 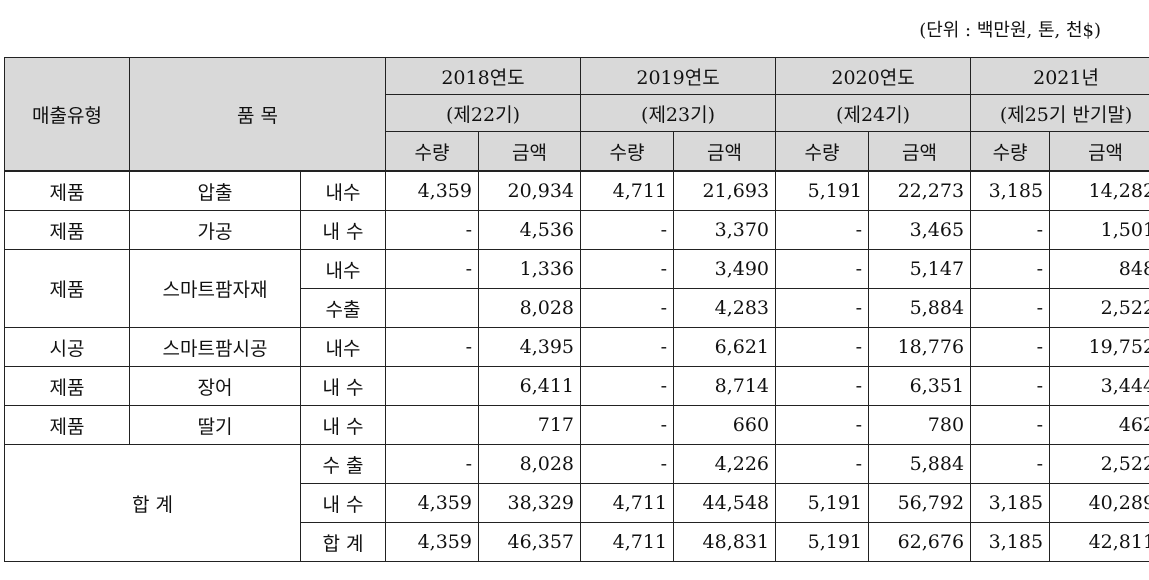 I want to click on amount-cell: 717, so click(x=529, y=425).